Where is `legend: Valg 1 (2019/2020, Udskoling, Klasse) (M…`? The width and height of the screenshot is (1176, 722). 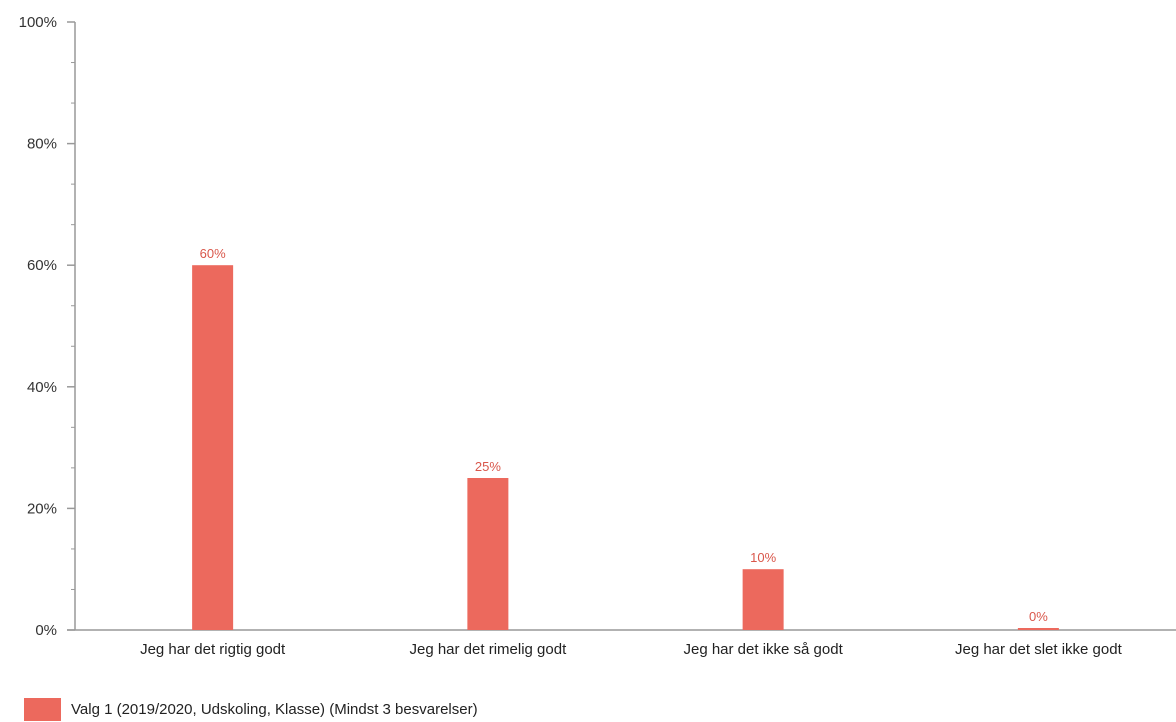
legend: Valg 1 (2019/2020, Udskoling, Klasse) (M… is located at coordinates (251, 709).